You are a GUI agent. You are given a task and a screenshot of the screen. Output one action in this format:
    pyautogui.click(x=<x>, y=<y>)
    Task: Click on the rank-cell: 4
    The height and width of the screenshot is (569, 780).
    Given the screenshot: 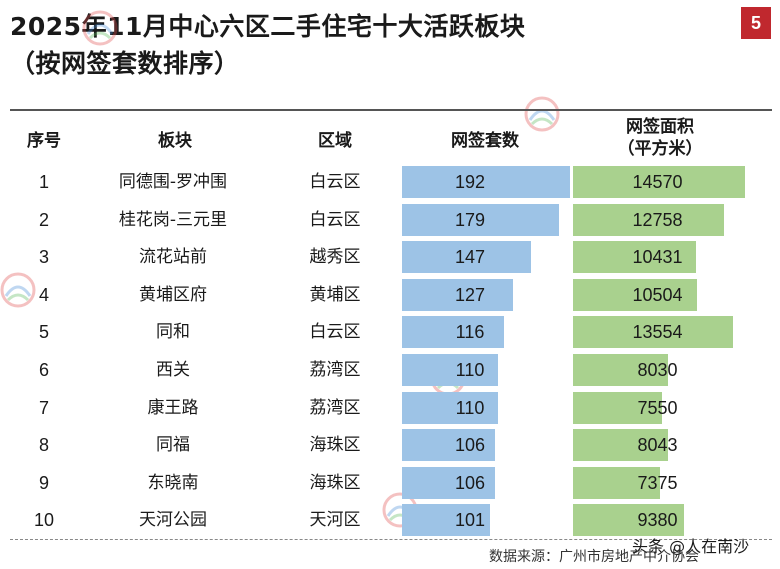 What is the action you would take?
    pyautogui.click(x=43, y=294)
    